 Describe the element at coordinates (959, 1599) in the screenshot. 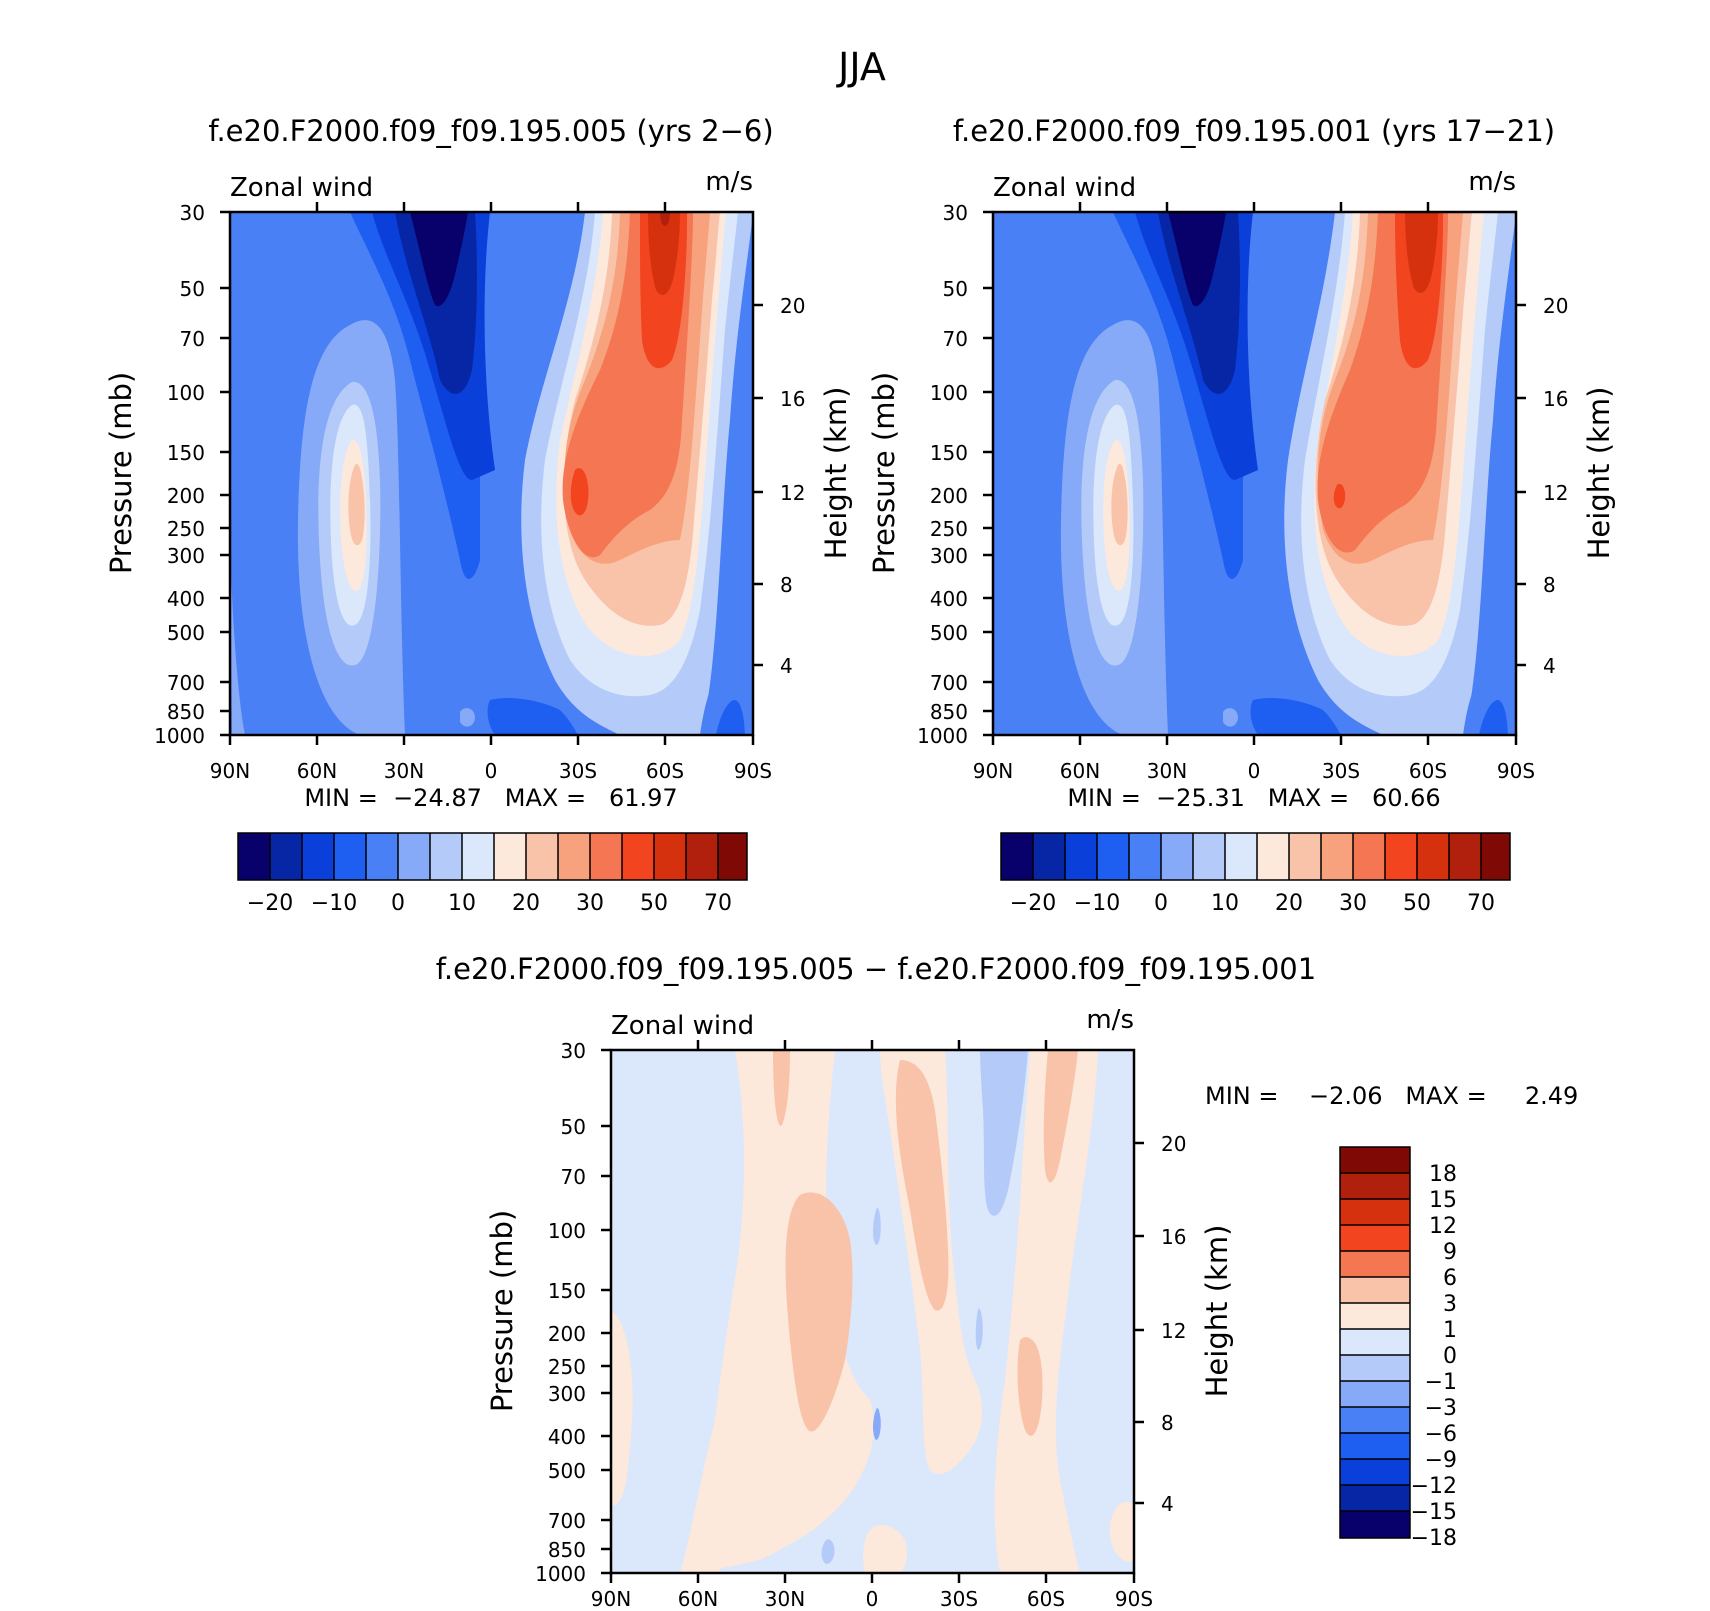

I see `x-tick-label: 30S` at that location.